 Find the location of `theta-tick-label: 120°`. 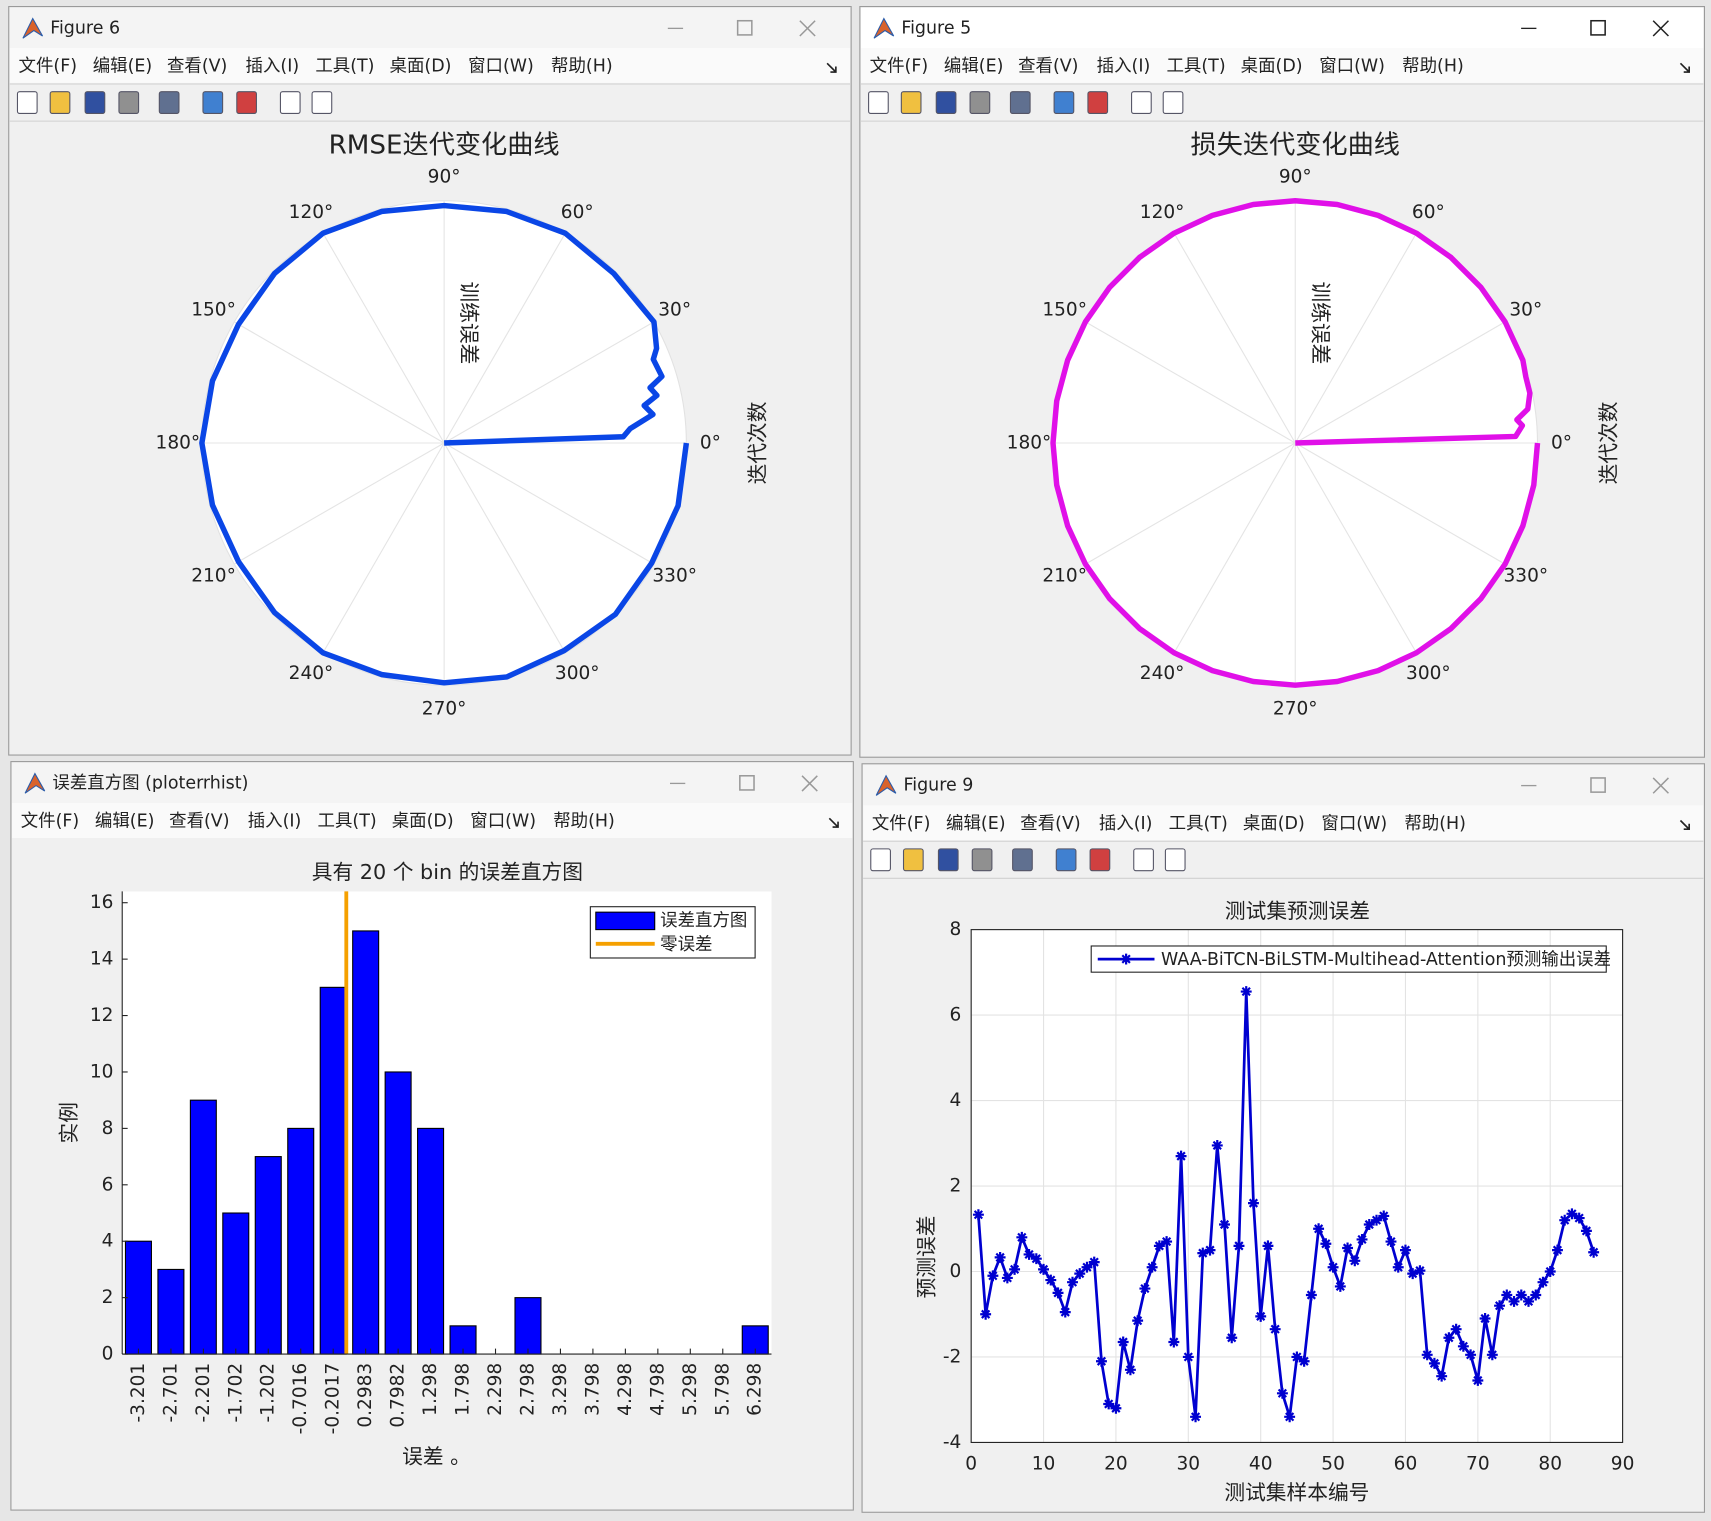

theta-tick-label: 120° is located at coordinates (311, 212).